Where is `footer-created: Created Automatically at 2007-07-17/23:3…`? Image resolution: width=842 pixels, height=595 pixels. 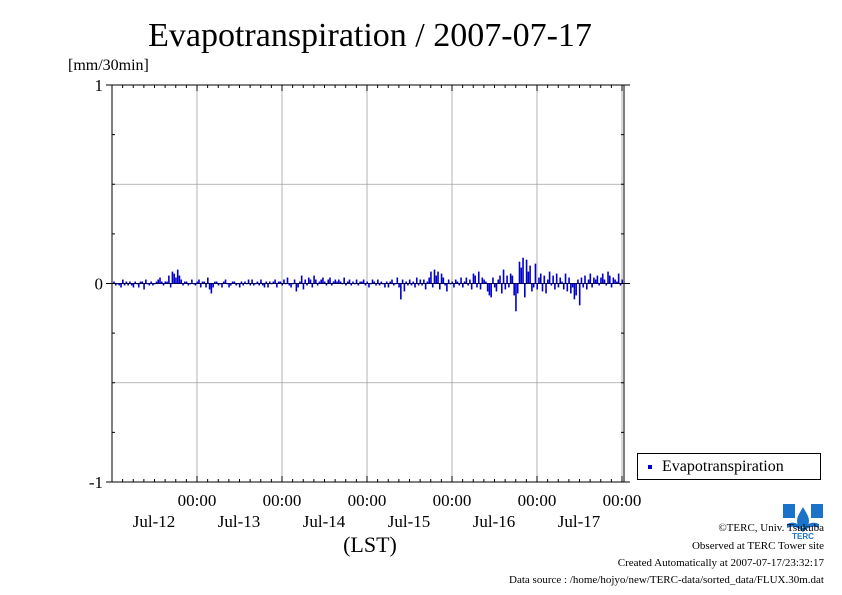
footer-created: Created Automatically at 2007-07-17/23:3… is located at coordinates (720, 563).